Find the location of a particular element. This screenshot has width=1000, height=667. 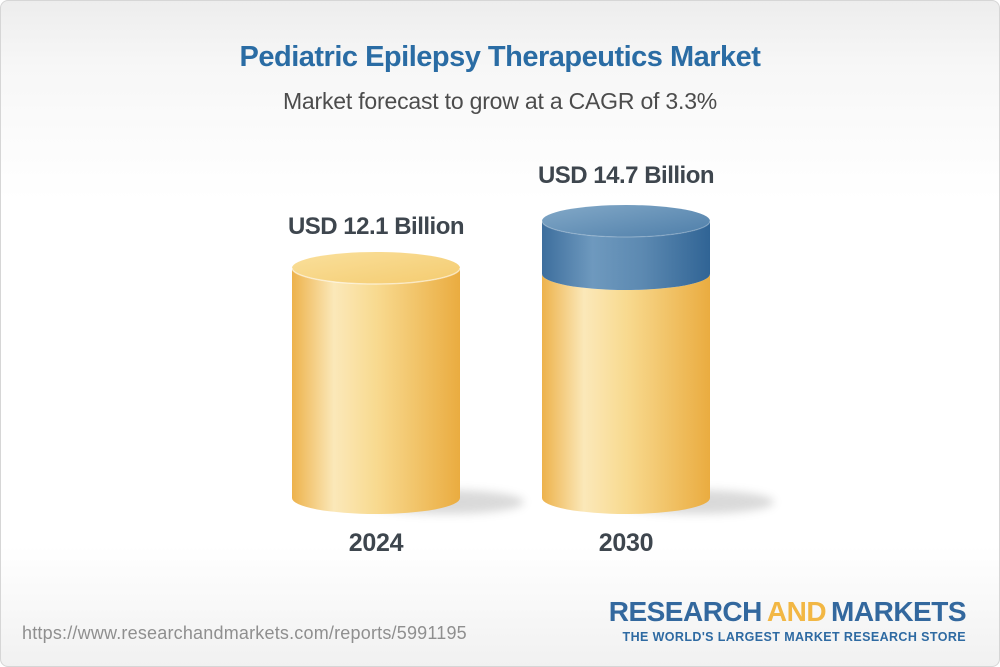

bar-2024-cylinder is located at coordinates (376, 383).